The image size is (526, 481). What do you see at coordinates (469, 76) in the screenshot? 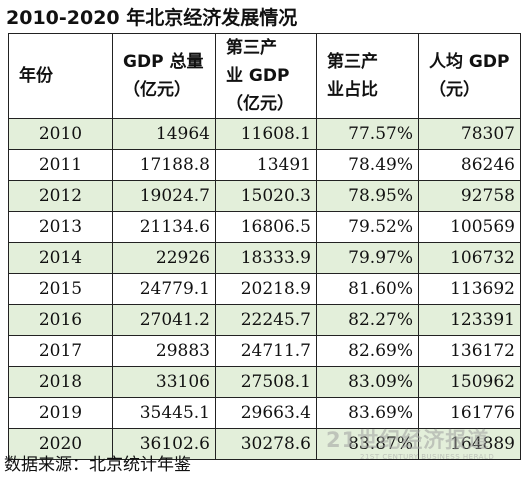
I see `header-per-capita-gdp: 人均 GDP （元）` at bounding box center [469, 76].